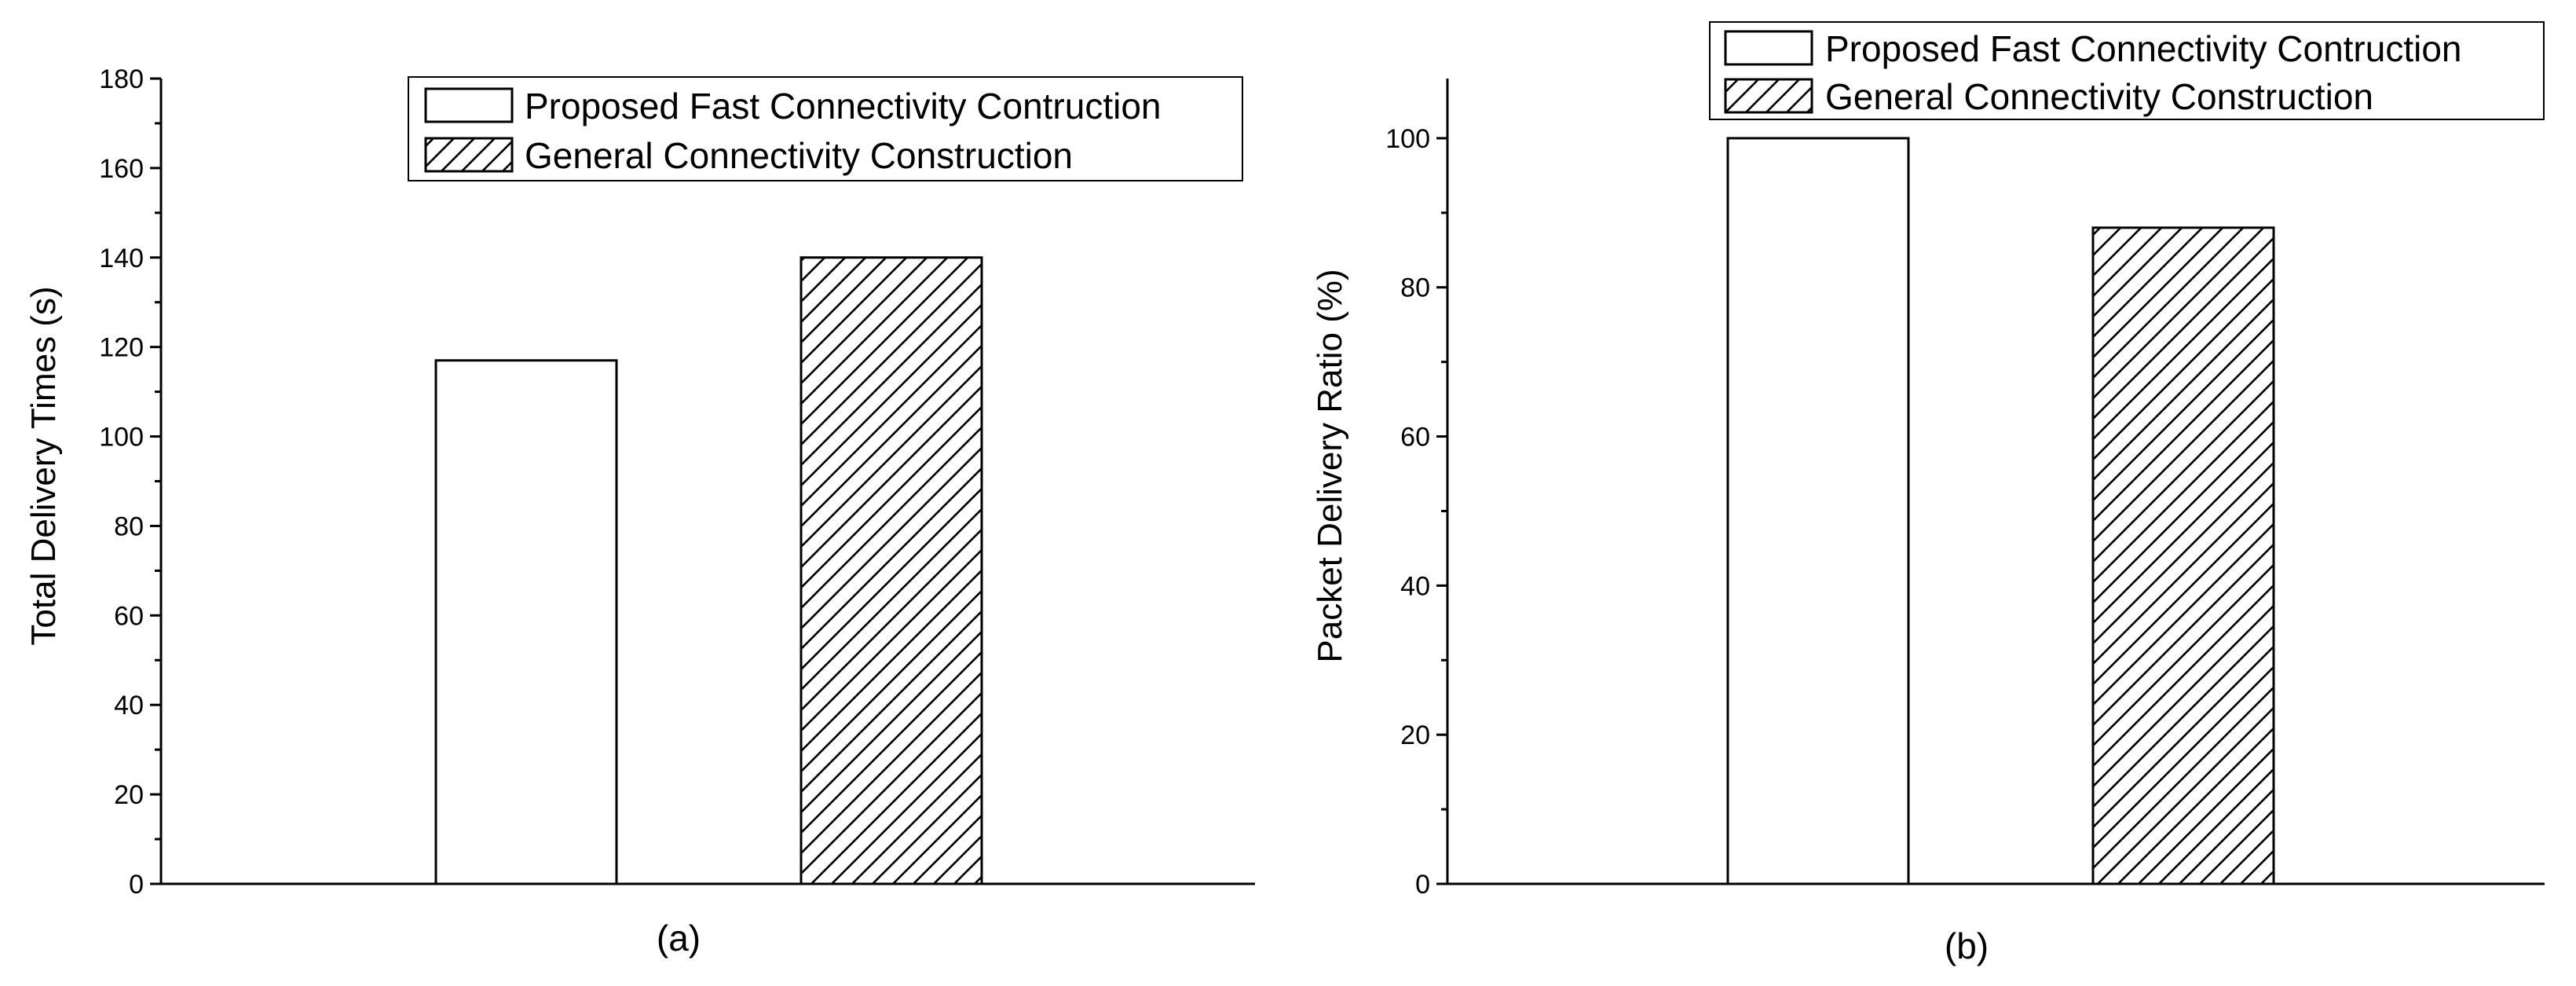  What do you see at coordinates (122, 348) in the screenshot?
I see `y-tick-label: 120` at bounding box center [122, 348].